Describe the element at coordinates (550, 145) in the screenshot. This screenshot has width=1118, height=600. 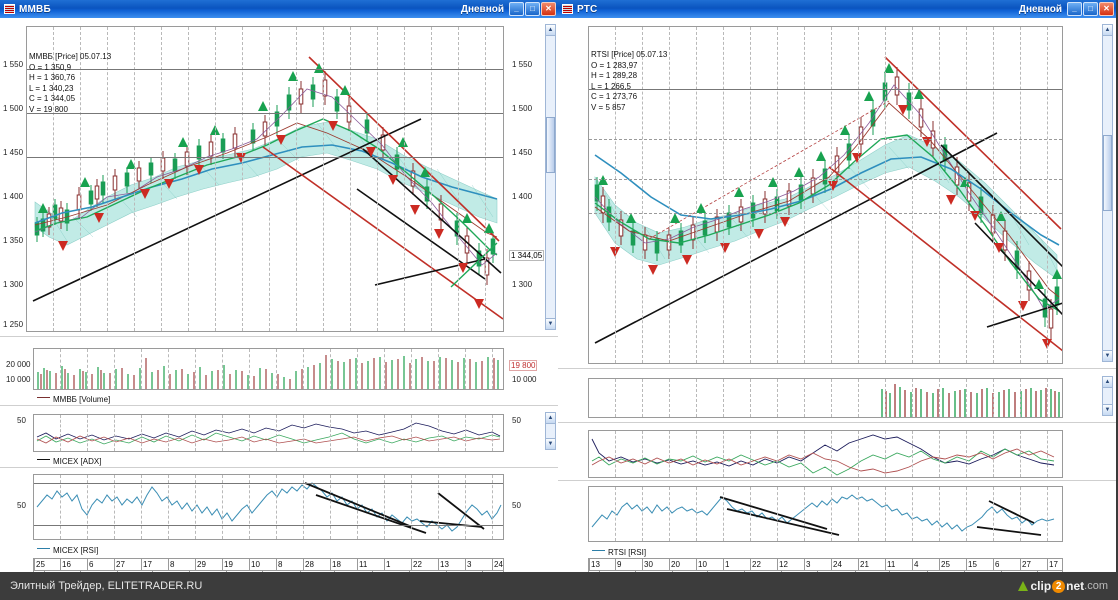
I see `scroll-thumb-micex` at that location.